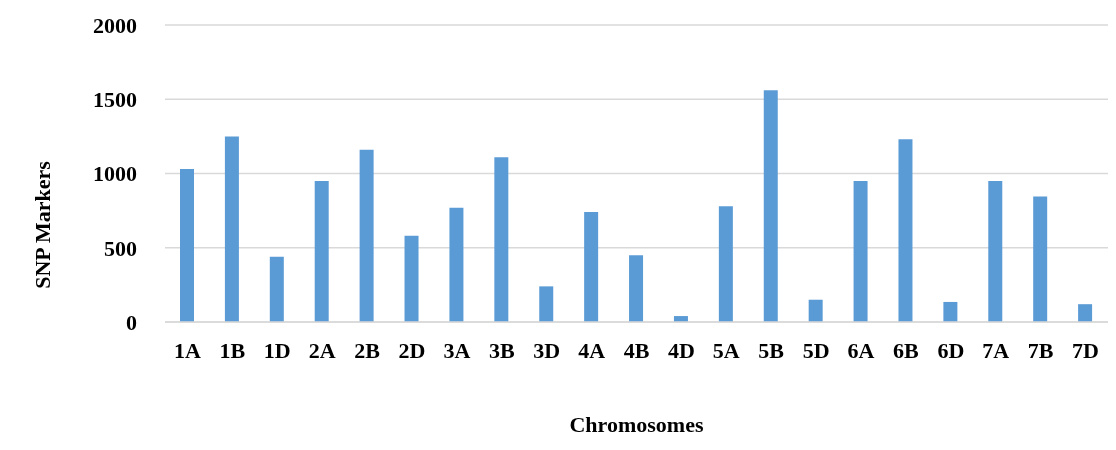 The image size is (1116, 450). I want to click on y-tick-label: 2000, so click(115, 25).